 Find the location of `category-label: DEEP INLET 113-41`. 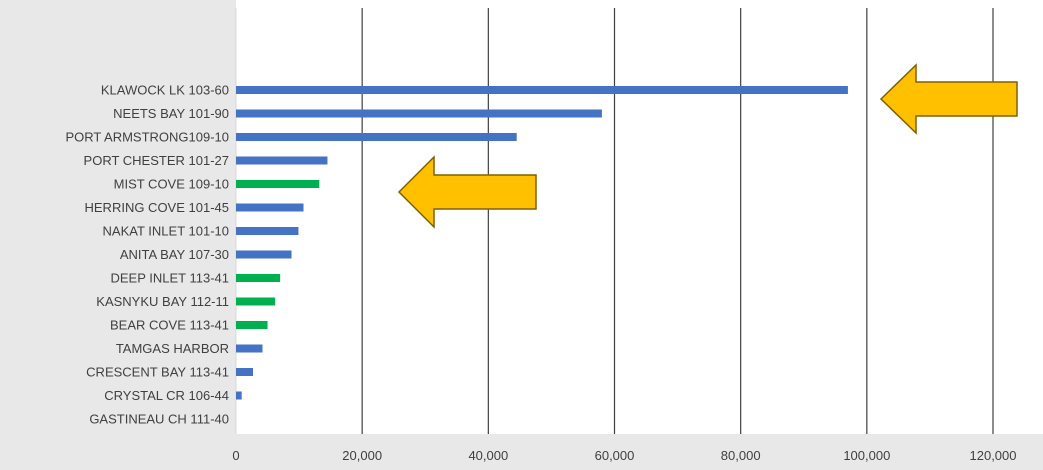

category-label: DEEP INLET 113-41 is located at coordinates (169, 278).